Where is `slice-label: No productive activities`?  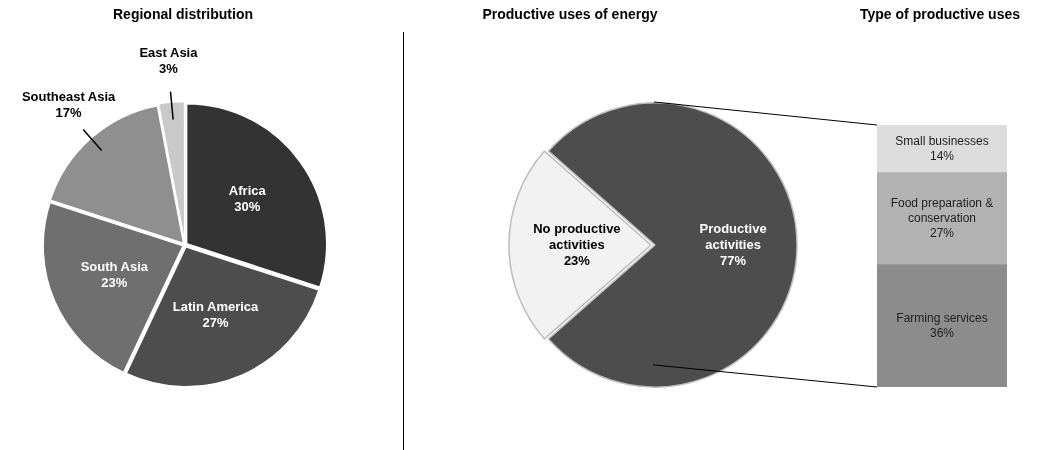 slice-label: No productive activities is located at coordinates (577, 236).